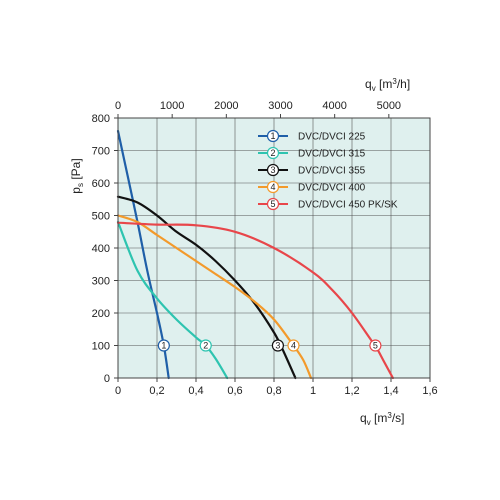 The image size is (500, 500). Describe the element at coordinates (77, 175) in the screenshot. I see `y-axis-title: ps [Pa]` at that location.